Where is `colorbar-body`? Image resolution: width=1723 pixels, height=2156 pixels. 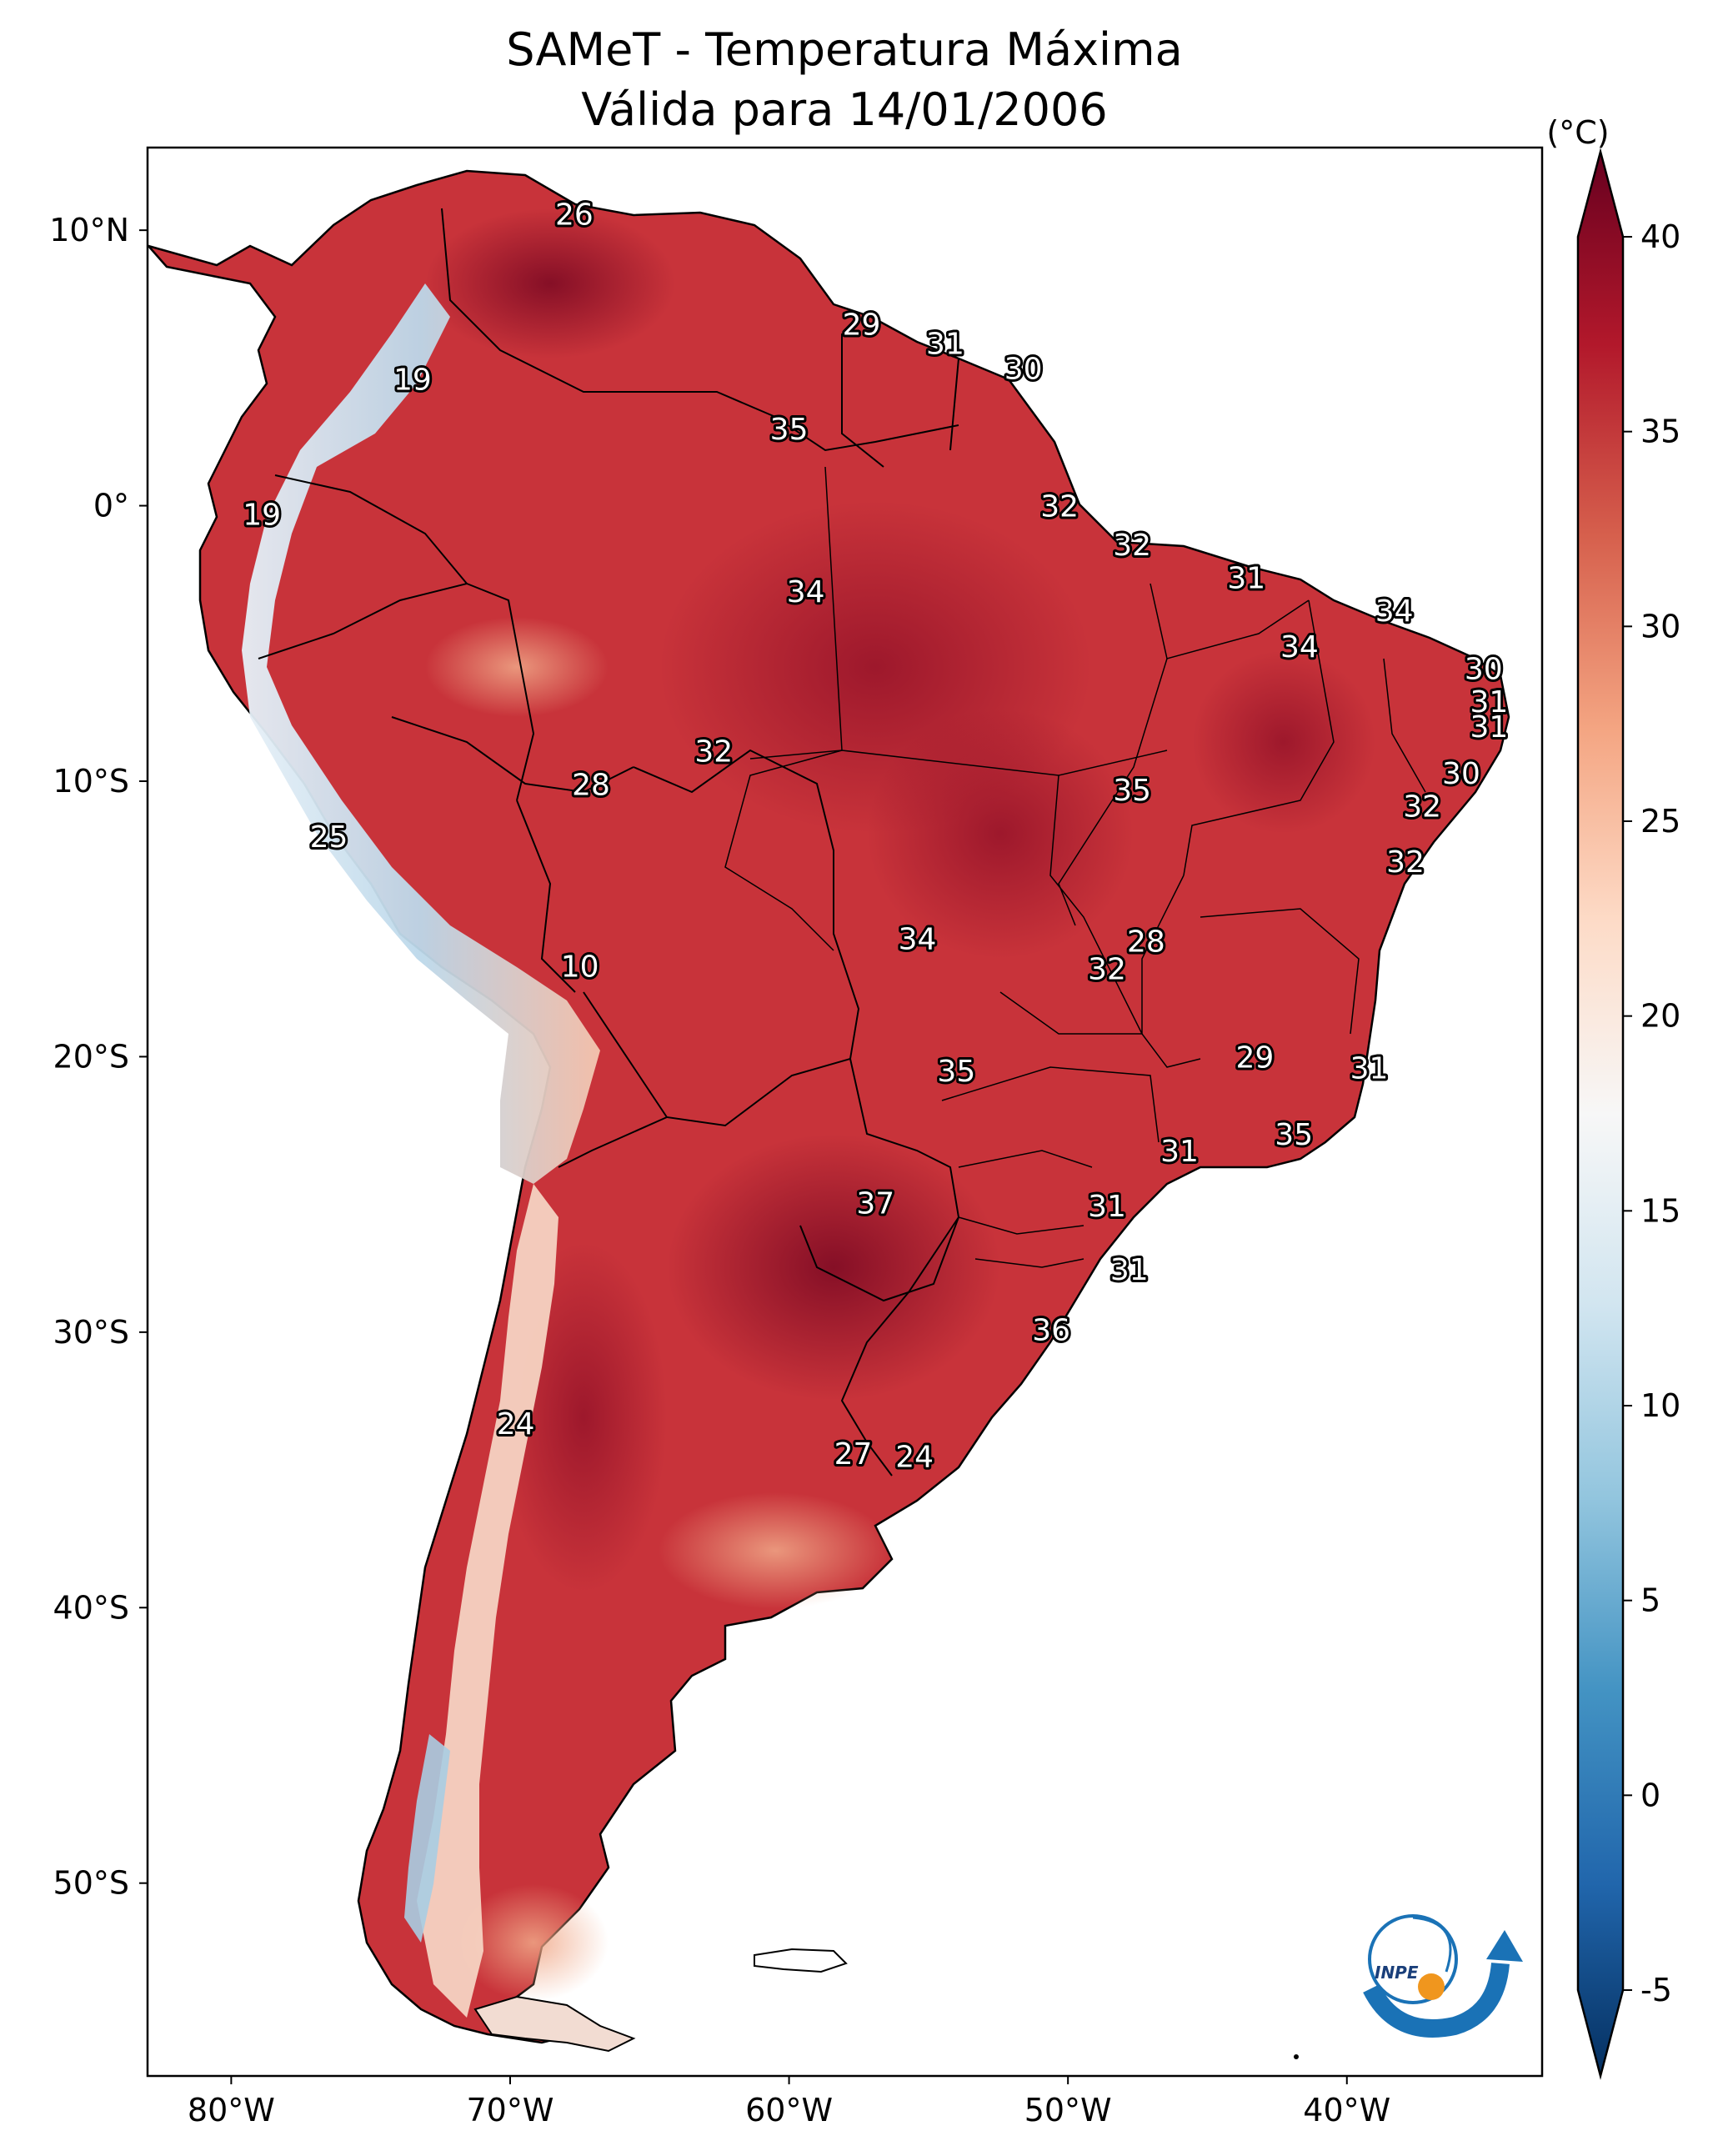 colorbar-body is located at coordinates (1600, 1114).